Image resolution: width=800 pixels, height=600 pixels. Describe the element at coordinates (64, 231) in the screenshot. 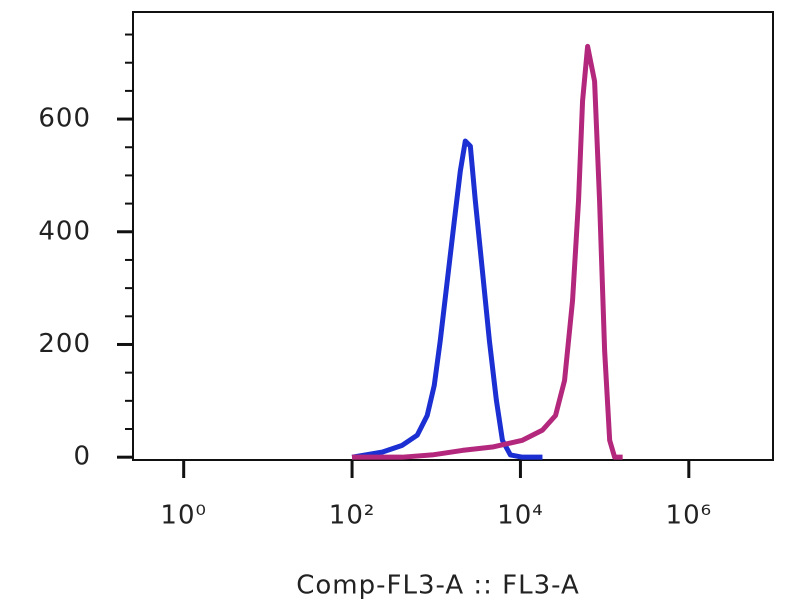

I see `y-tick-label: 400` at that location.